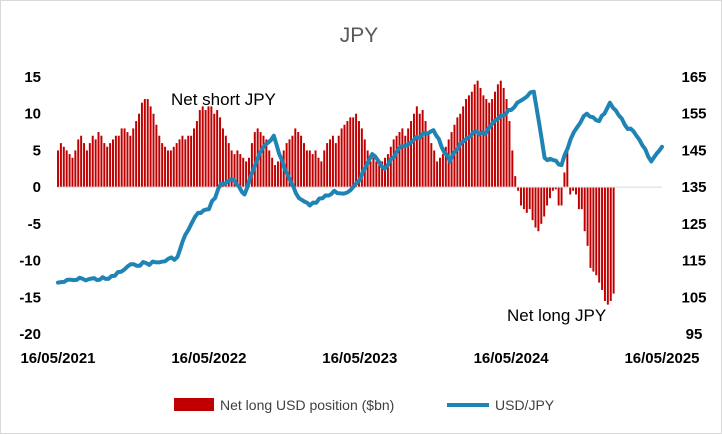 The width and height of the screenshot is (722, 435). What do you see at coordinates (37, 187) in the screenshot?
I see `left-tick-label: 0` at bounding box center [37, 187].